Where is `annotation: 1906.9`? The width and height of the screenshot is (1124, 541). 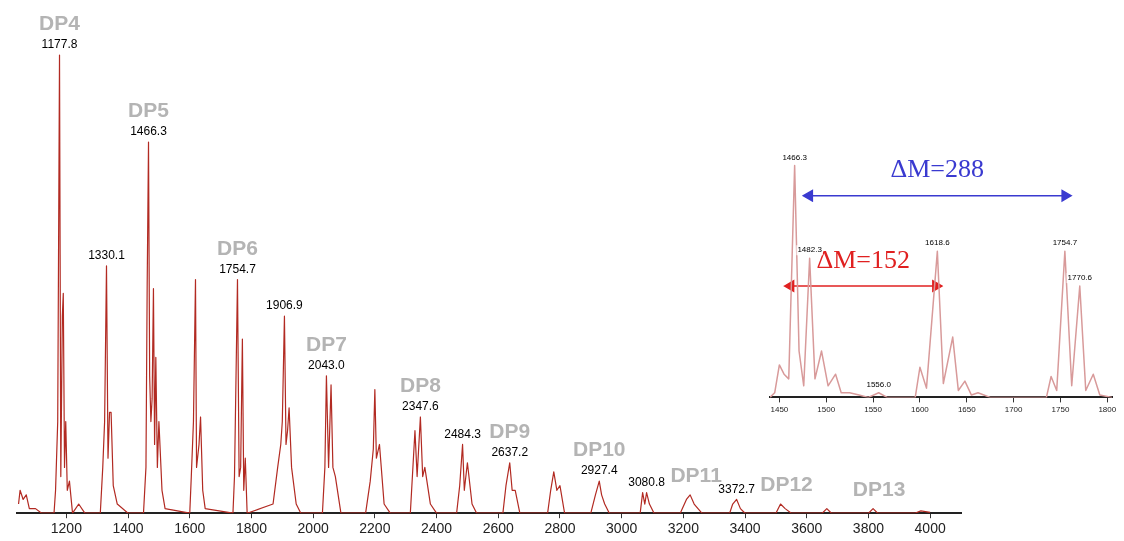
annotation: 1906.9 is located at coordinates (285, 305).